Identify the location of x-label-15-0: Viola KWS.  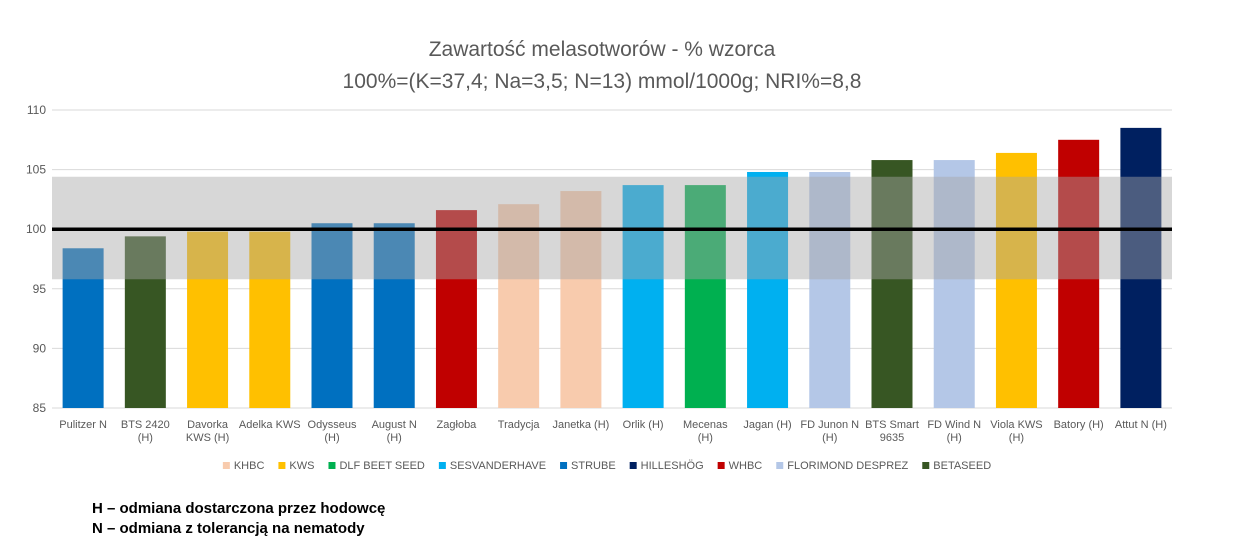
(1016, 425).